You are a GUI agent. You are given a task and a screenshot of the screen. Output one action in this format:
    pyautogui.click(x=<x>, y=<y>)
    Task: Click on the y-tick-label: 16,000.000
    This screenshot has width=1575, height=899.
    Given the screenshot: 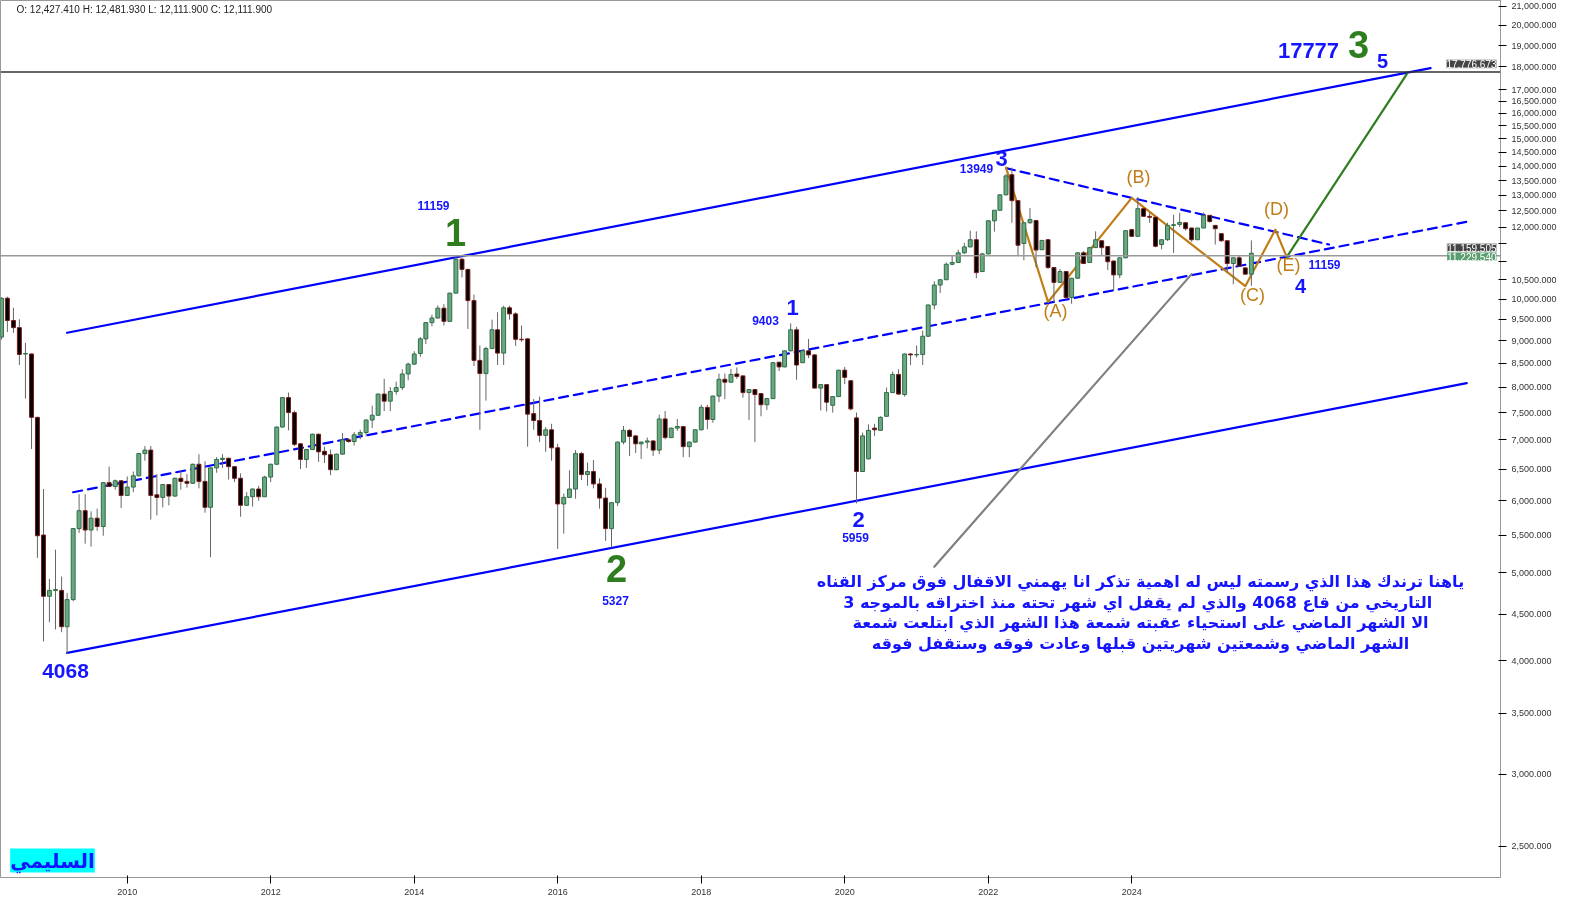 What is the action you would take?
    pyautogui.click(x=1534, y=113)
    